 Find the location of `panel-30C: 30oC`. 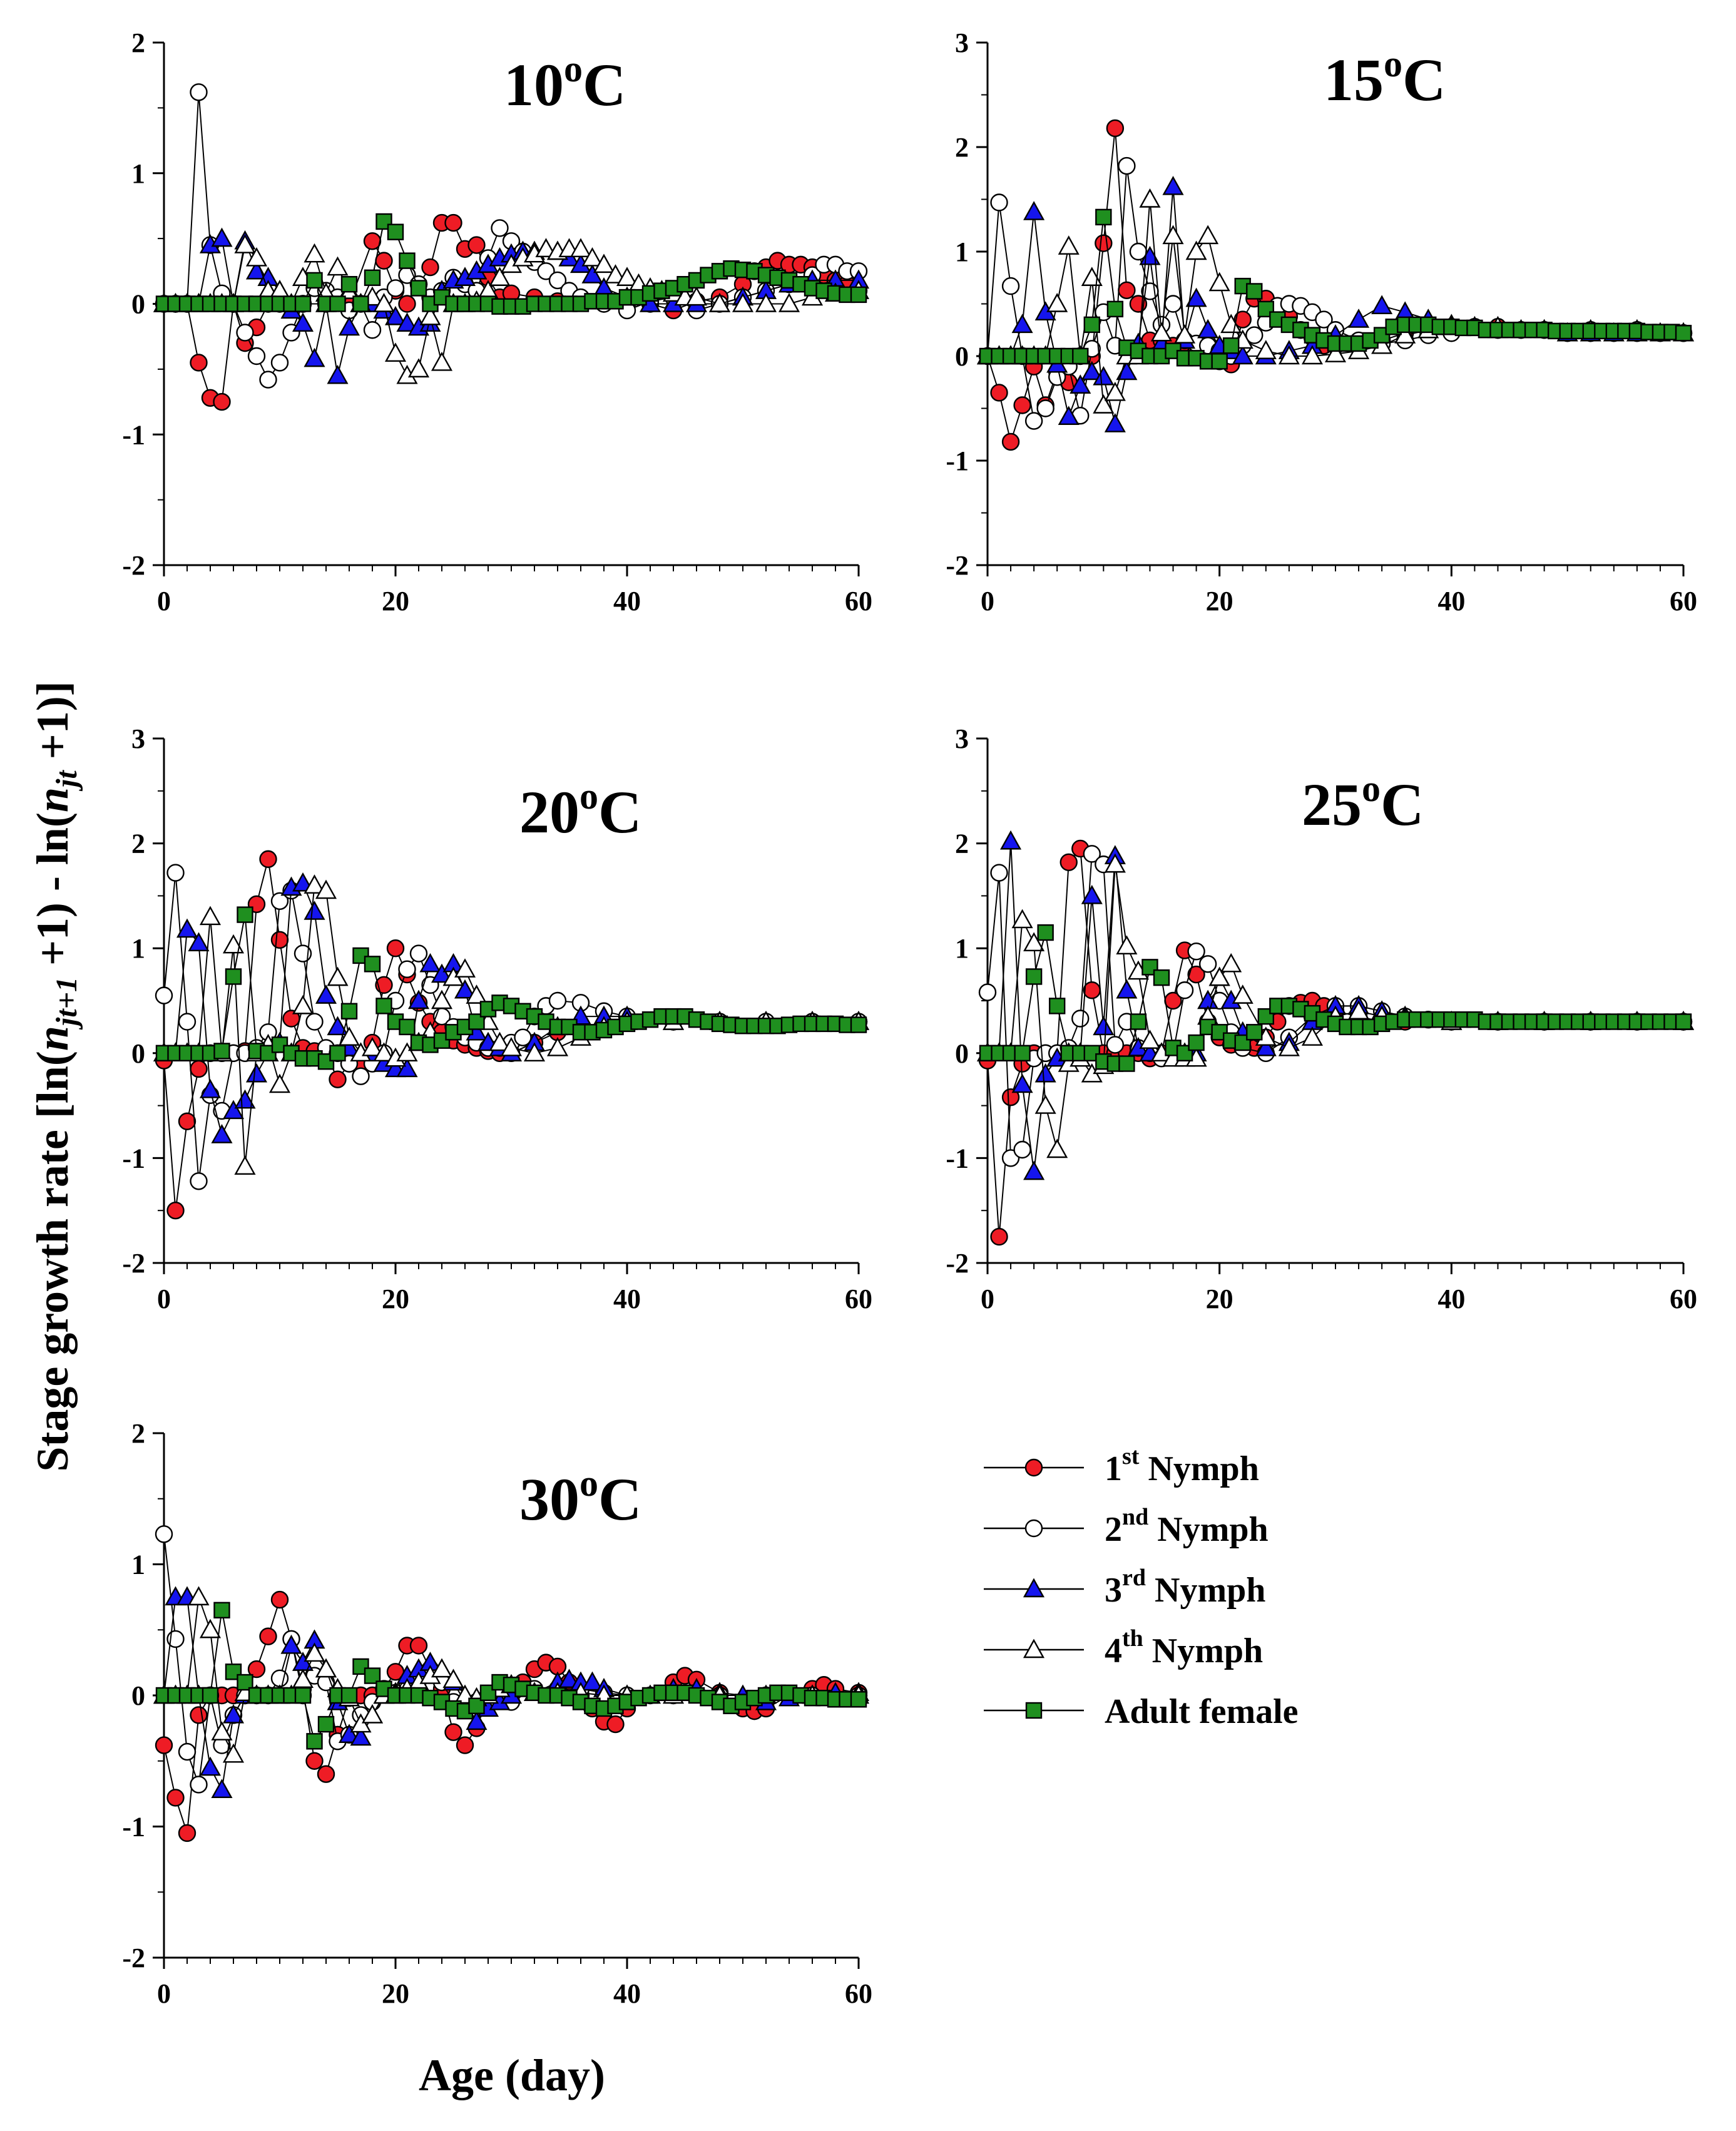

panel-30C: 30oC is located at coordinates (580, 1498).